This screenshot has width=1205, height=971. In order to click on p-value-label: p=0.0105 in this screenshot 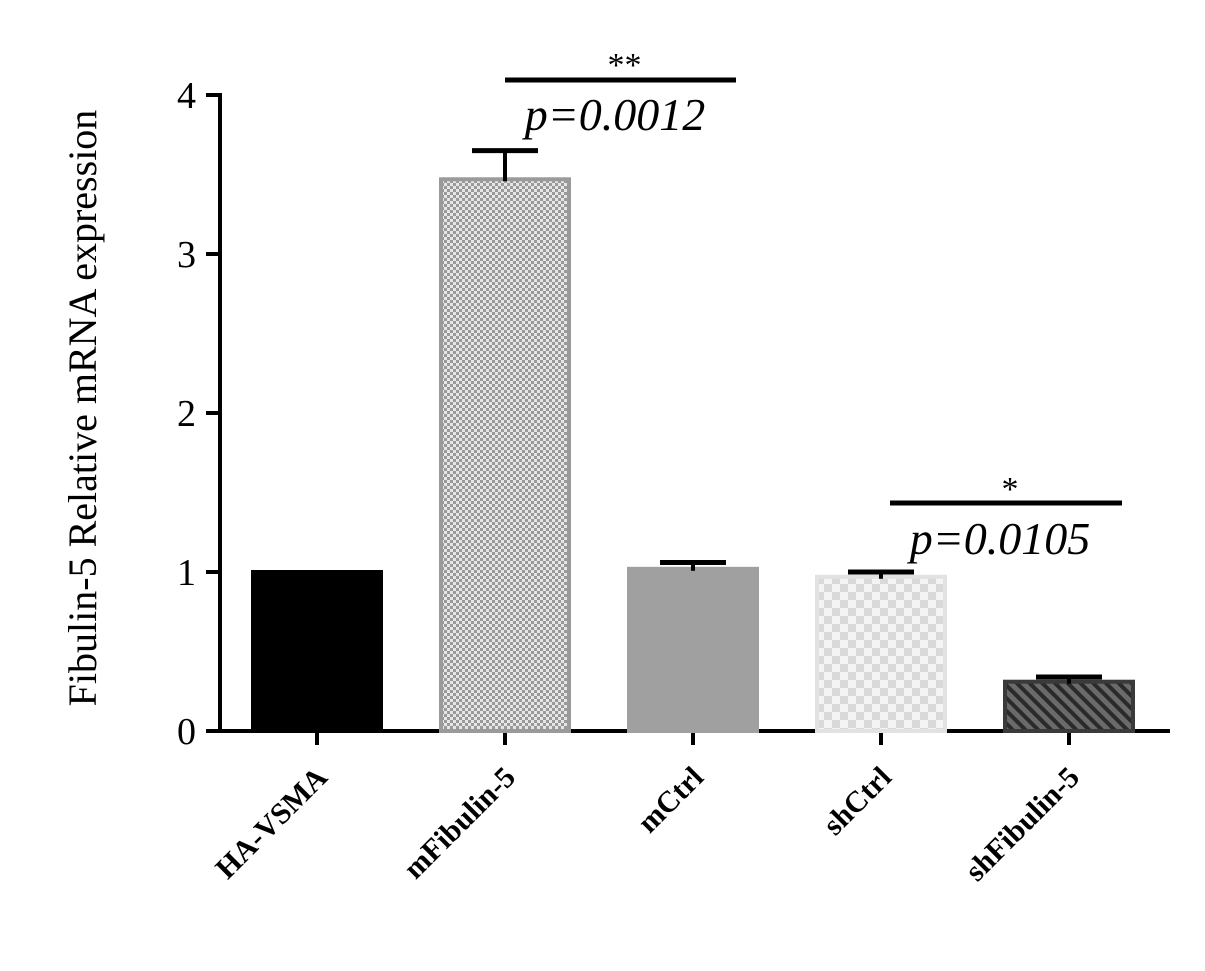, I will do `click(999, 538)`.